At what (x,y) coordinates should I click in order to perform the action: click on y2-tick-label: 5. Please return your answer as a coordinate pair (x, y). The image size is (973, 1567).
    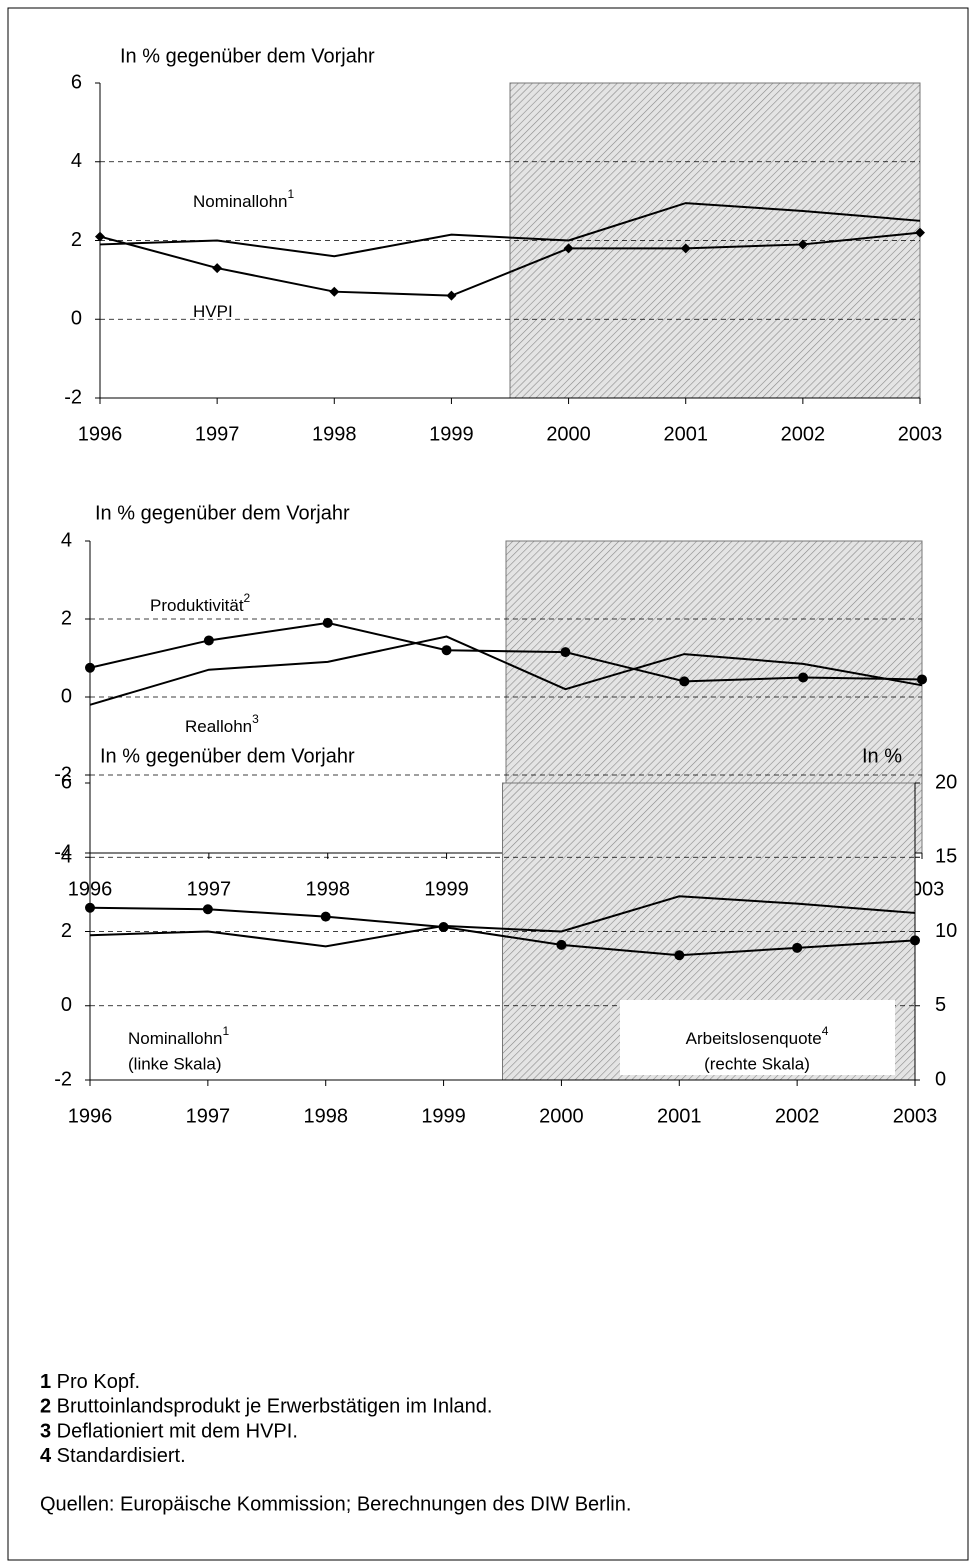
    Looking at the image, I should click on (940, 1005).